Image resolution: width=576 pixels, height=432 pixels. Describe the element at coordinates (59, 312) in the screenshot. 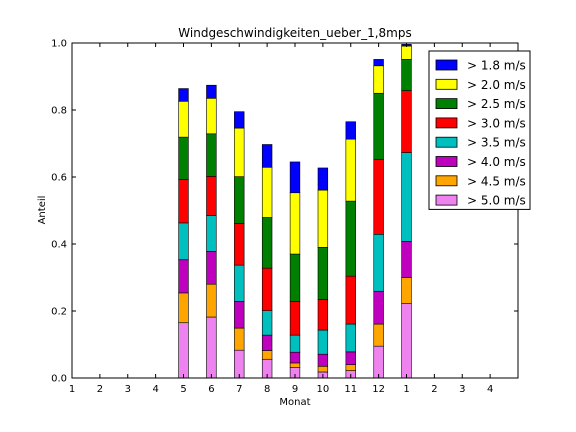

I see `y-tick-label: 0.2` at that location.